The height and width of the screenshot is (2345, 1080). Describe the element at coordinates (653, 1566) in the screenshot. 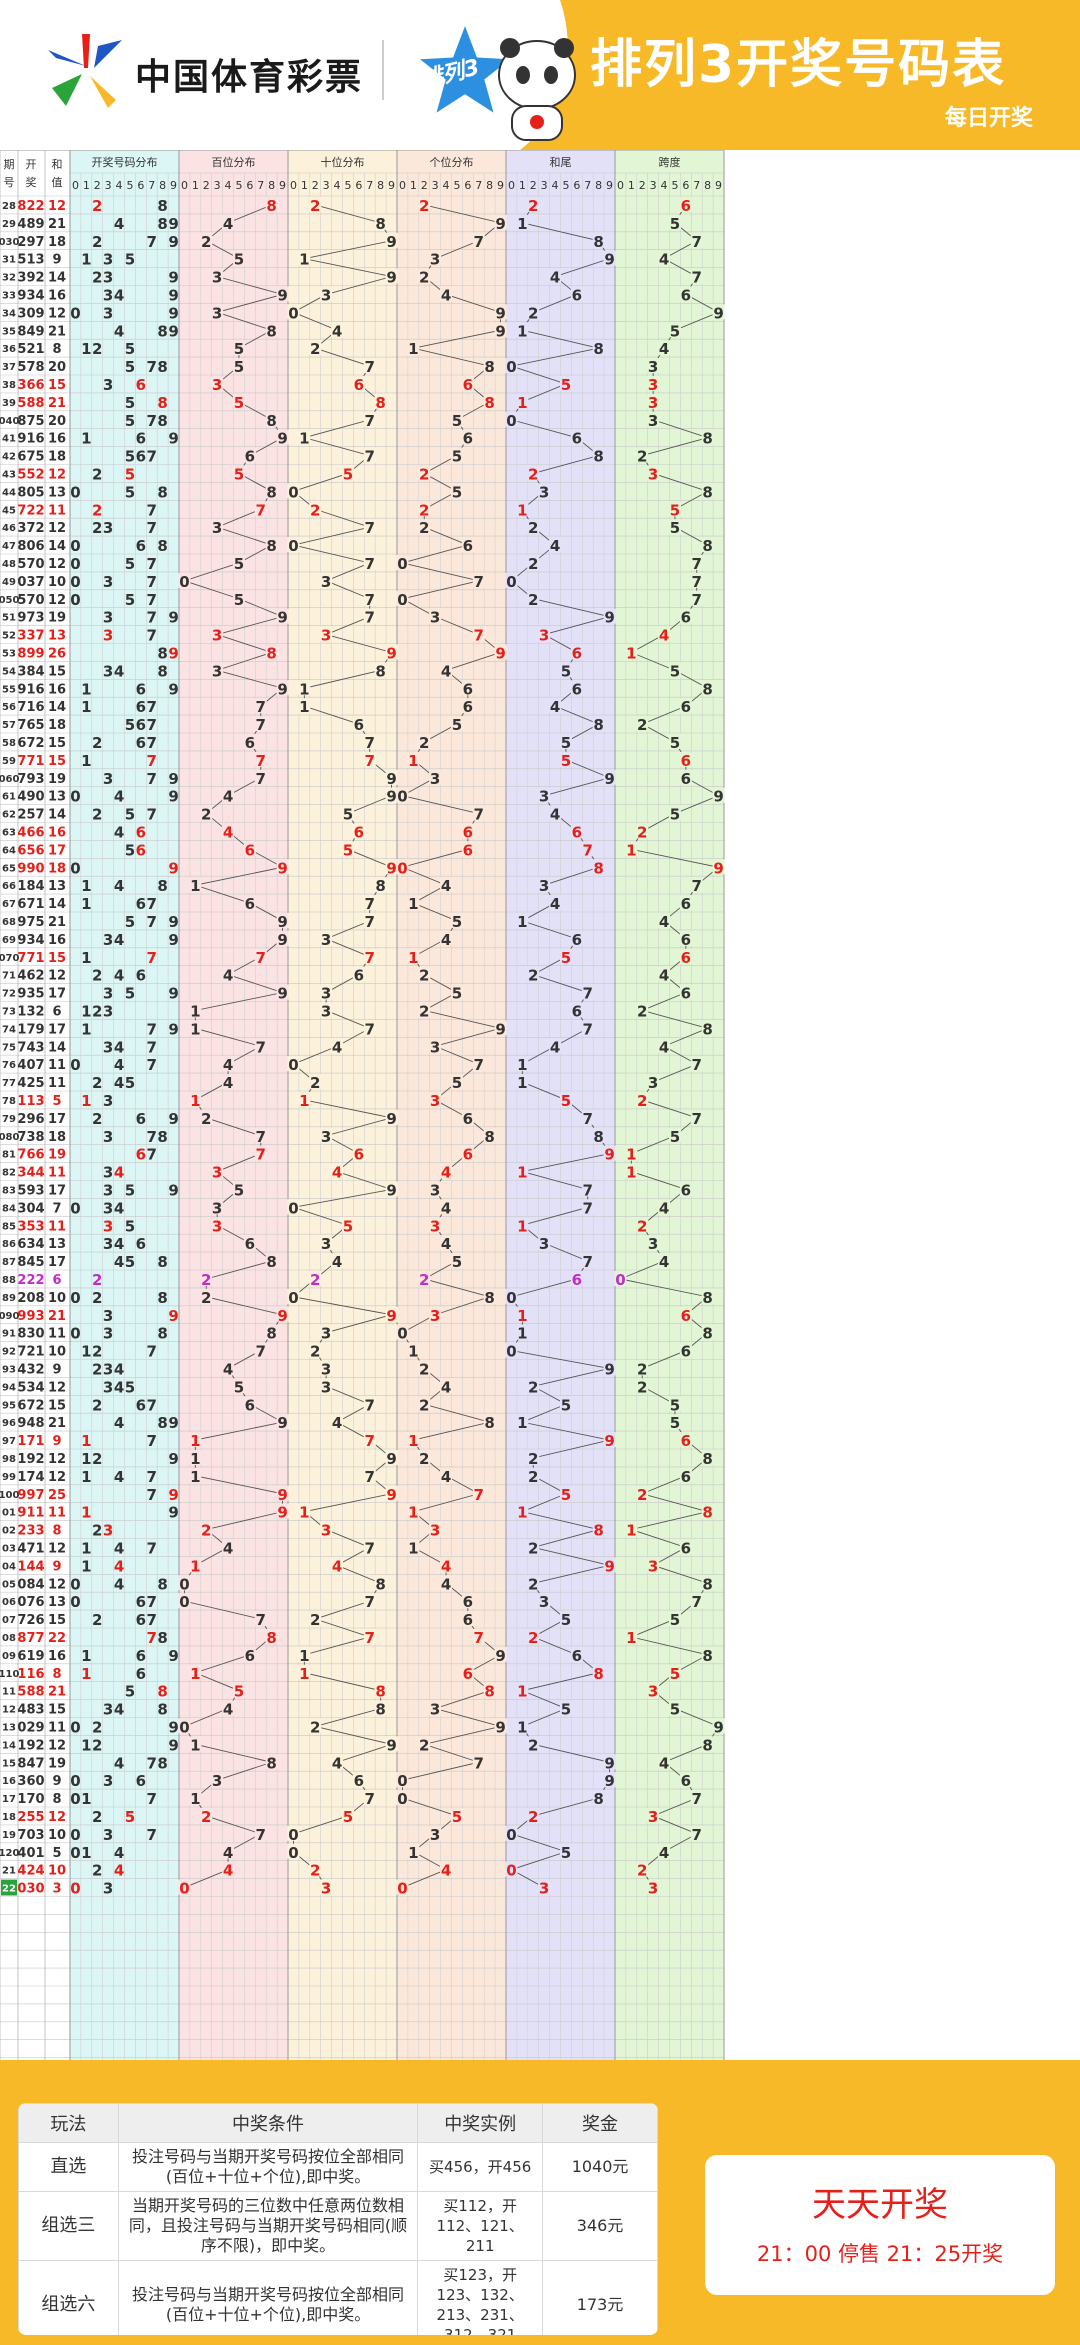

I see `span-digit: 3` at that location.